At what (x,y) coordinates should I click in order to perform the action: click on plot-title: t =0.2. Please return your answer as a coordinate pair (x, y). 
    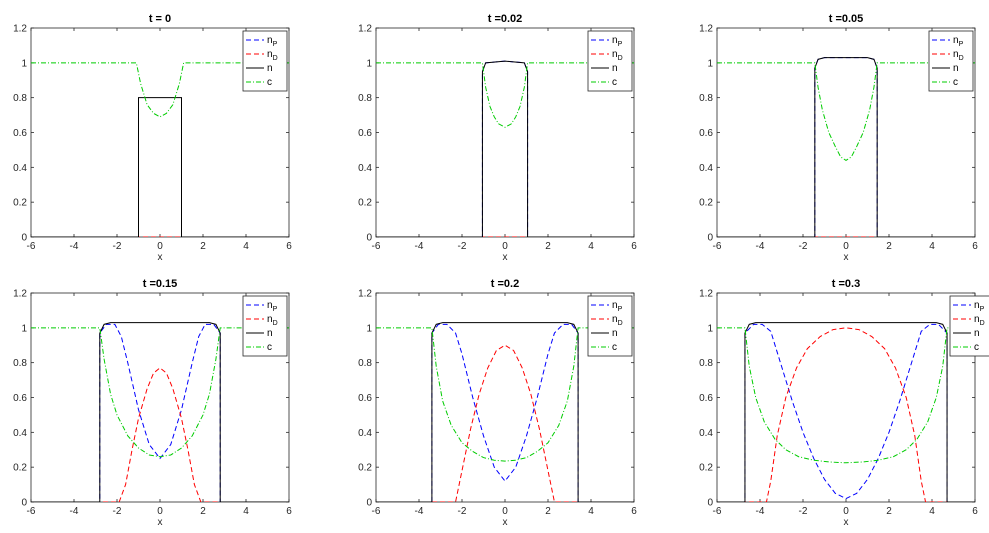
    Looking at the image, I should click on (505, 284).